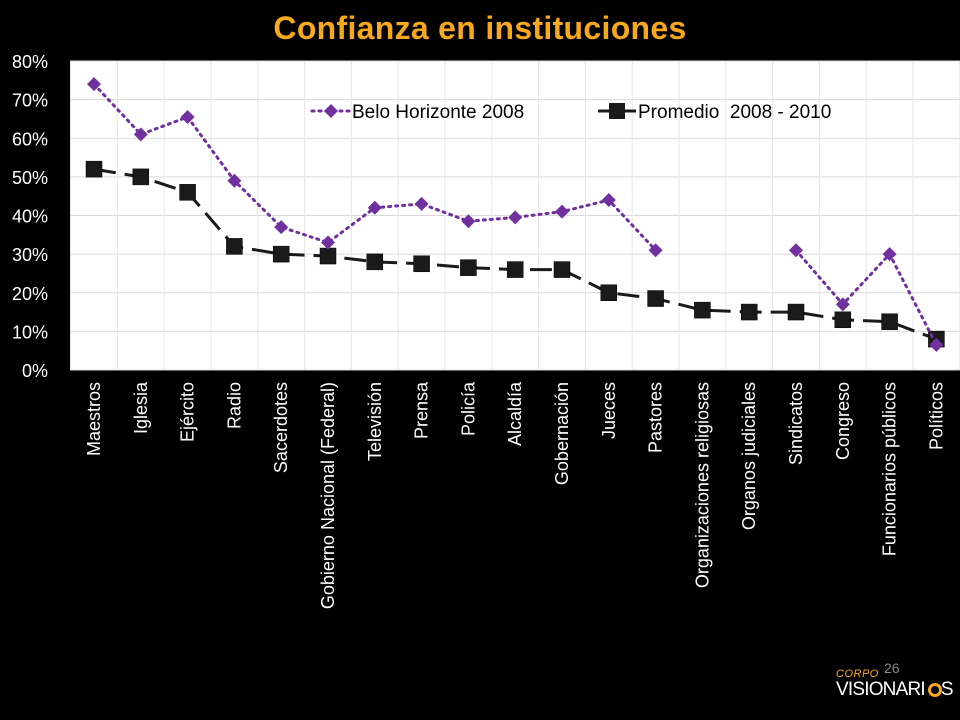 The image size is (960, 720). Describe the element at coordinates (892, 668) in the screenshot. I see `page-number: 26` at that location.